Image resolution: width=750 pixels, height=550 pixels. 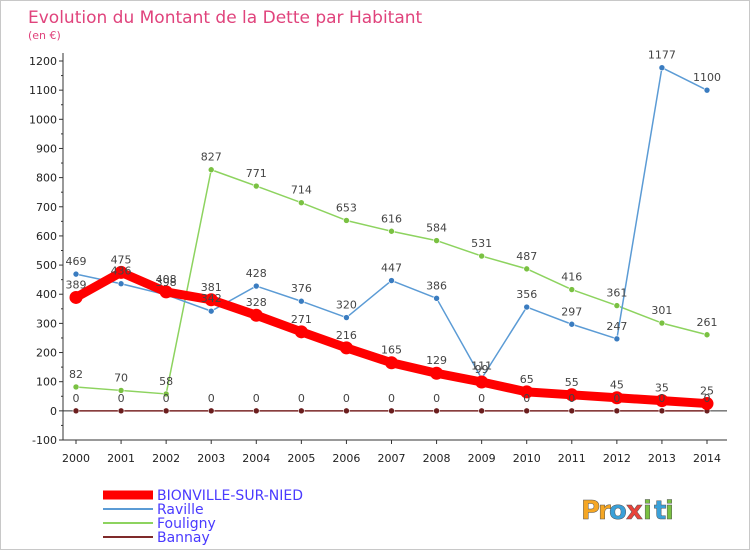 What do you see at coordinates (571, 277) in the screenshot?
I see `data-label: 416` at bounding box center [571, 277].